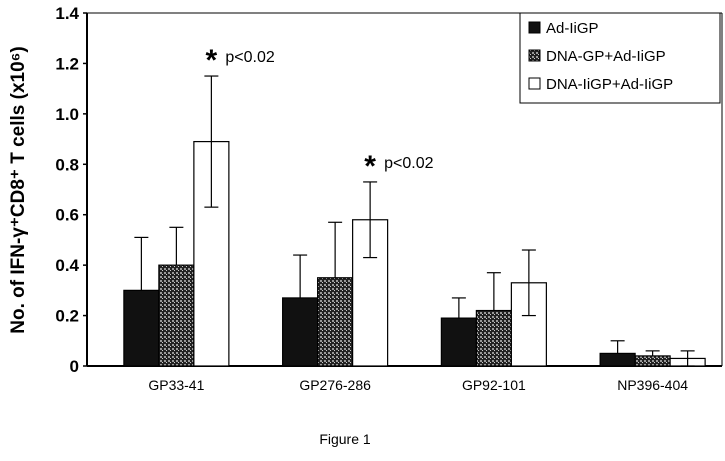 The image size is (725, 461). What do you see at coordinates (335, 385) in the screenshot?
I see `x-tick-label: GP276-286` at bounding box center [335, 385].